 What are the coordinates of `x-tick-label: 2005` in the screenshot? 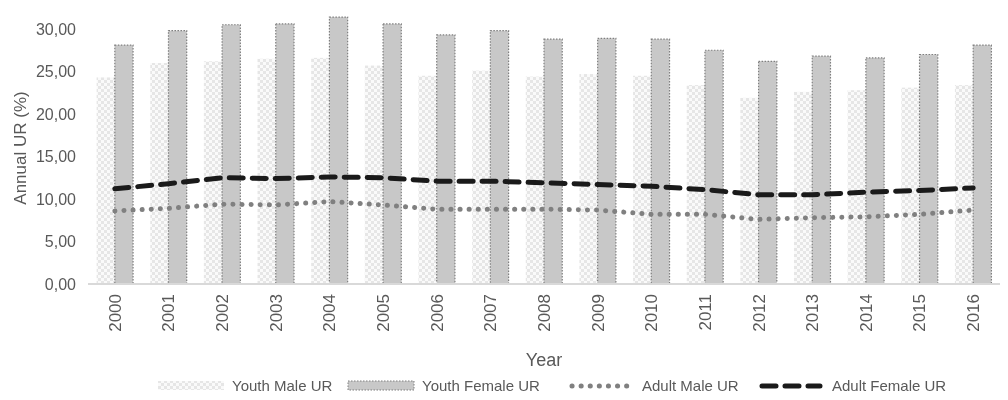 It's located at (384, 313).